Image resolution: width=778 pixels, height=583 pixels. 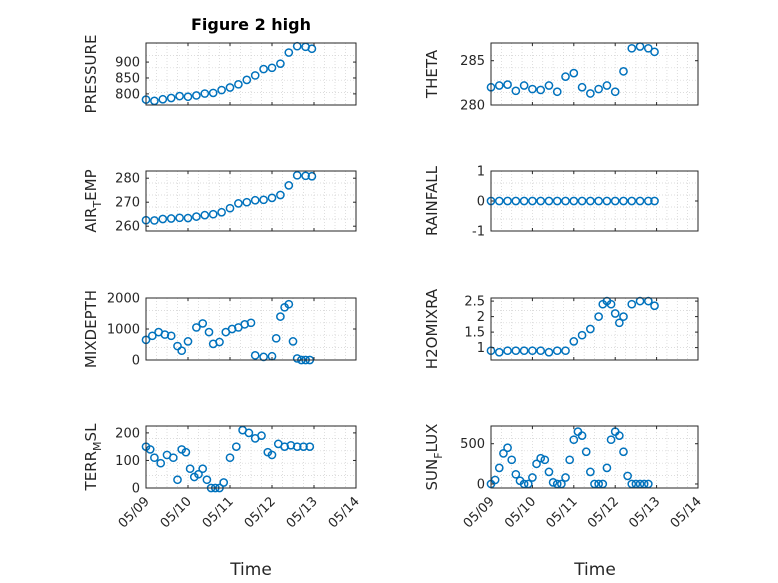 I want to click on y-tick-label: 850, so click(x=127, y=78).